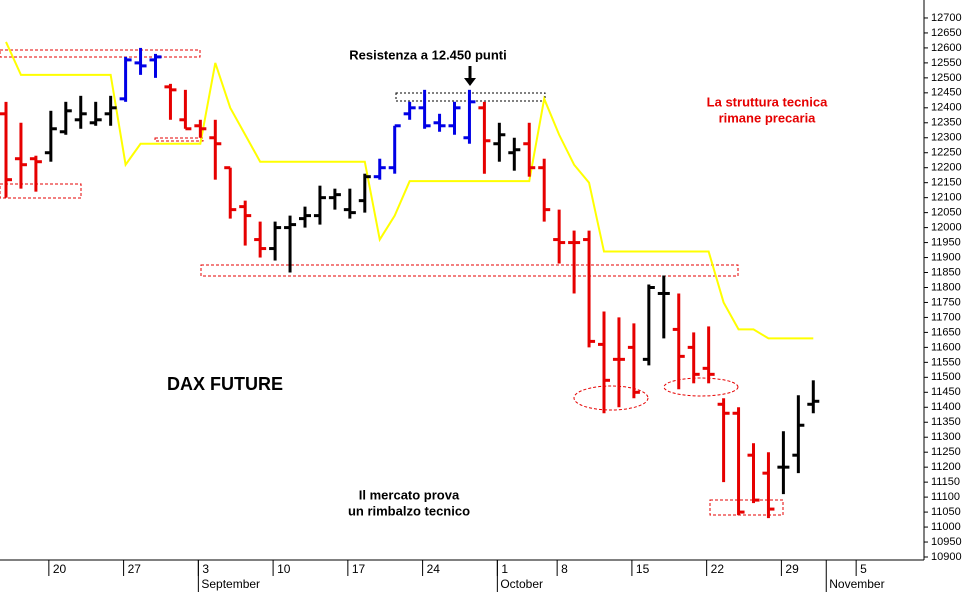 This screenshot has width=976, height=592. Describe the element at coordinates (470, 82) in the screenshot. I see `arrow-head` at that location.